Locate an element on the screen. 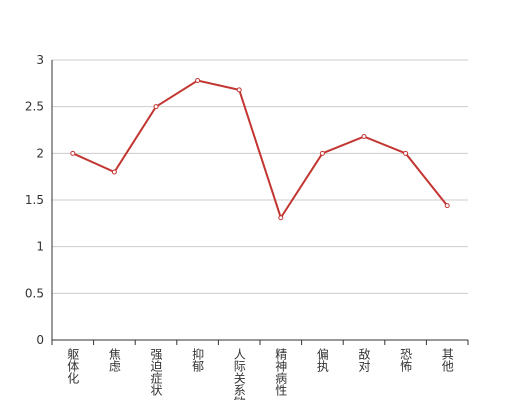  x-tick-label: 人际关系敏感 is located at coordinates (239, 374).